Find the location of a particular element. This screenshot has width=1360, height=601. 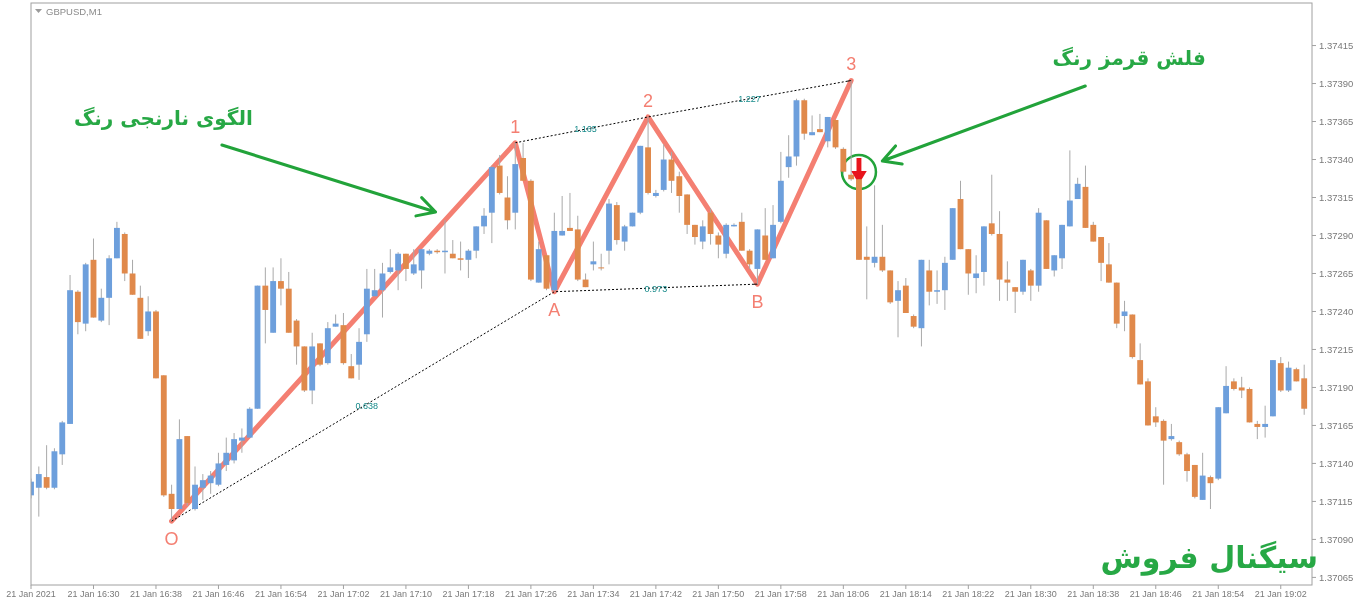

y-tick-label: 1.37290 is located at coordinates (1336, 235).